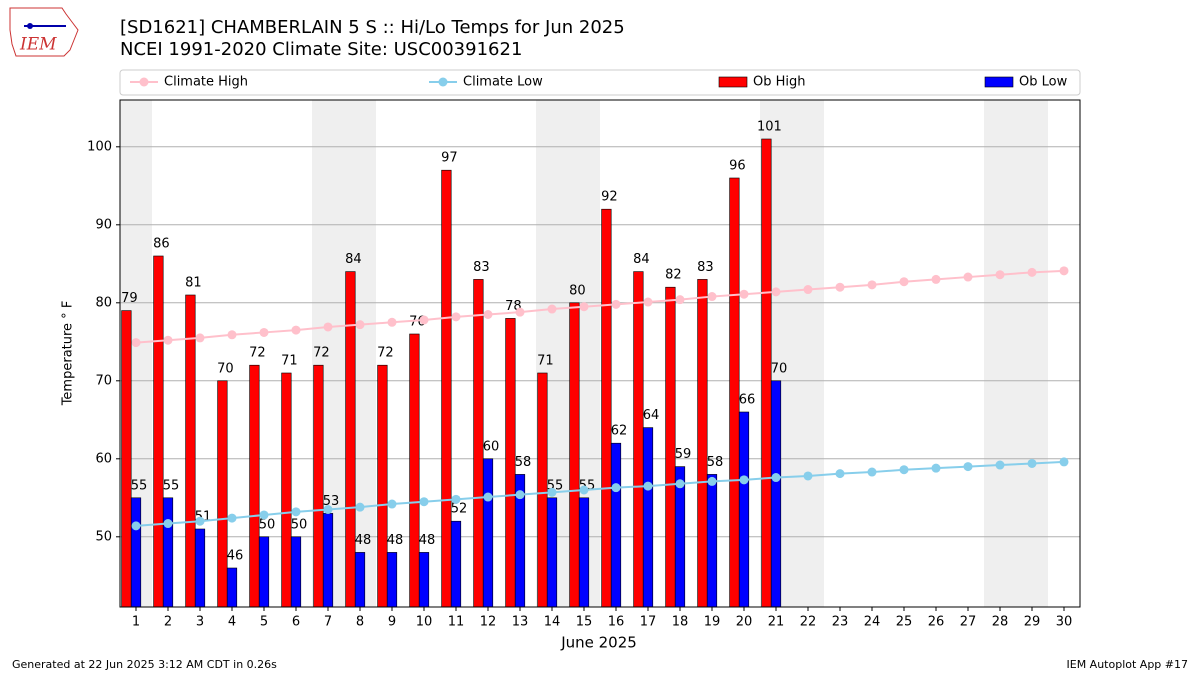 The width and height of the screenshot is (1200, 675). What do you see at coordinates (299, 524) in the screenshot?
I see `bar-value-label: 50` at bounding box center [299, 524].